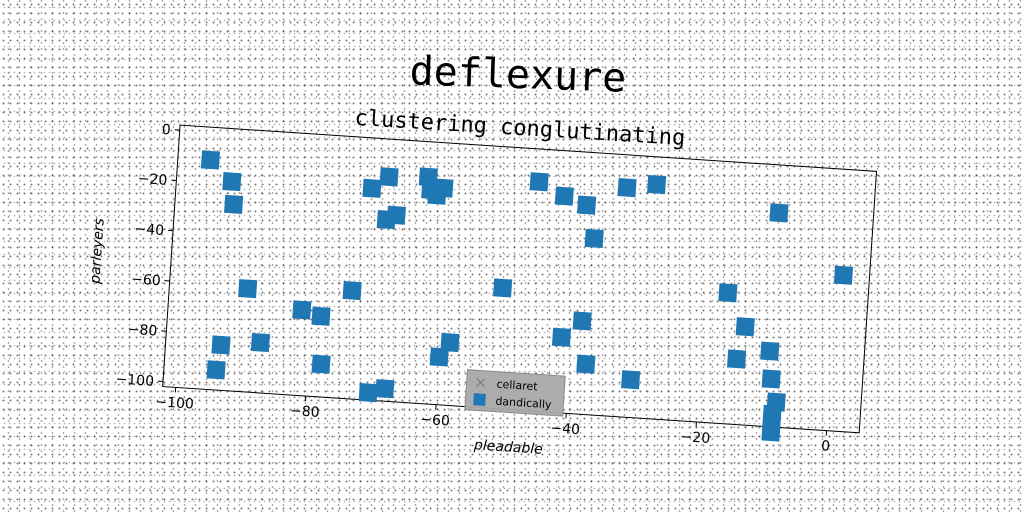 This screenshot has width=1024, height=512. Describe the element at coordinates (305, 412) in the screenshot. I see `x-tick-label: −80` at that location.